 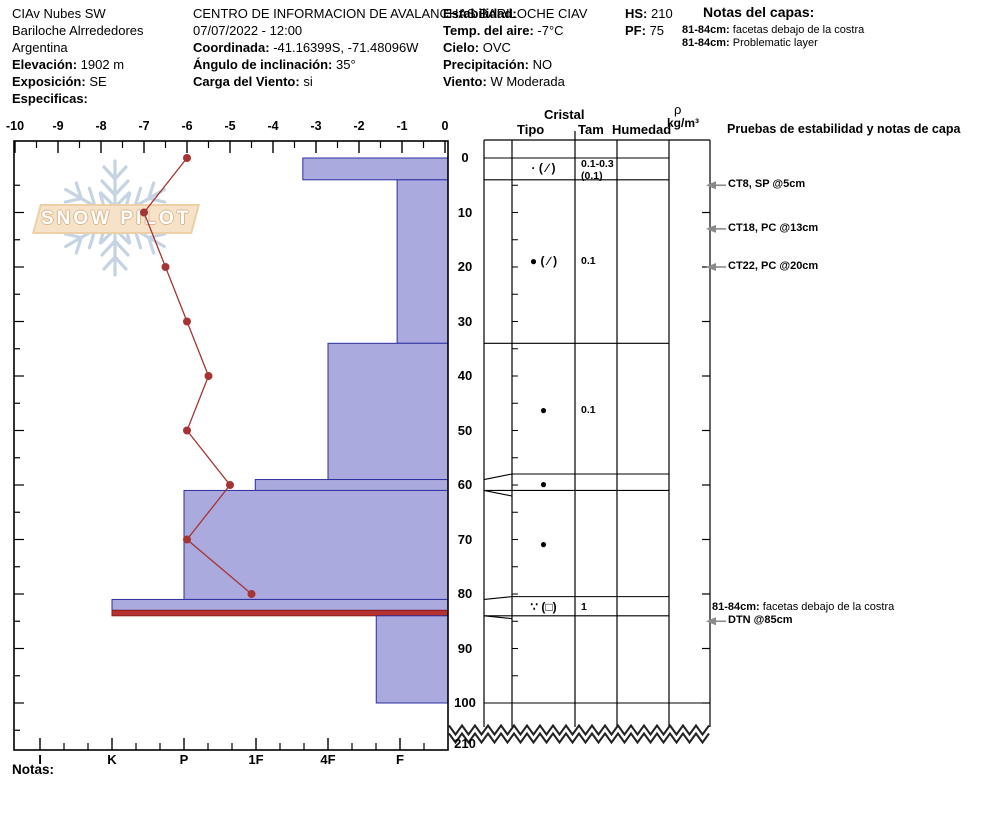 I want to click on tam-column-header: Tam, so click(x=591, y=129).